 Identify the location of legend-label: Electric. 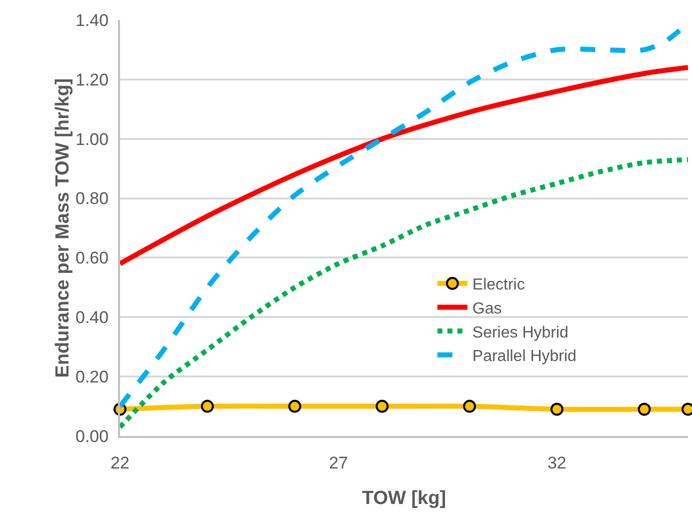
(498, 285).